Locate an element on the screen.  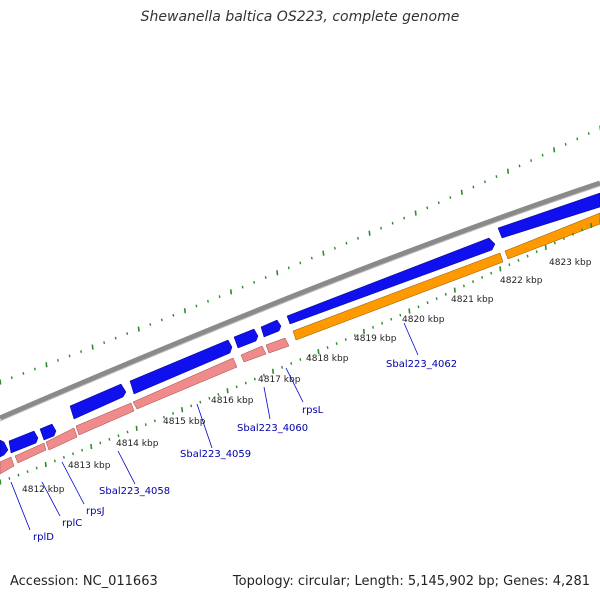
tick-4820-kbp: 4820 kbp is located at coordinates (423, 320).